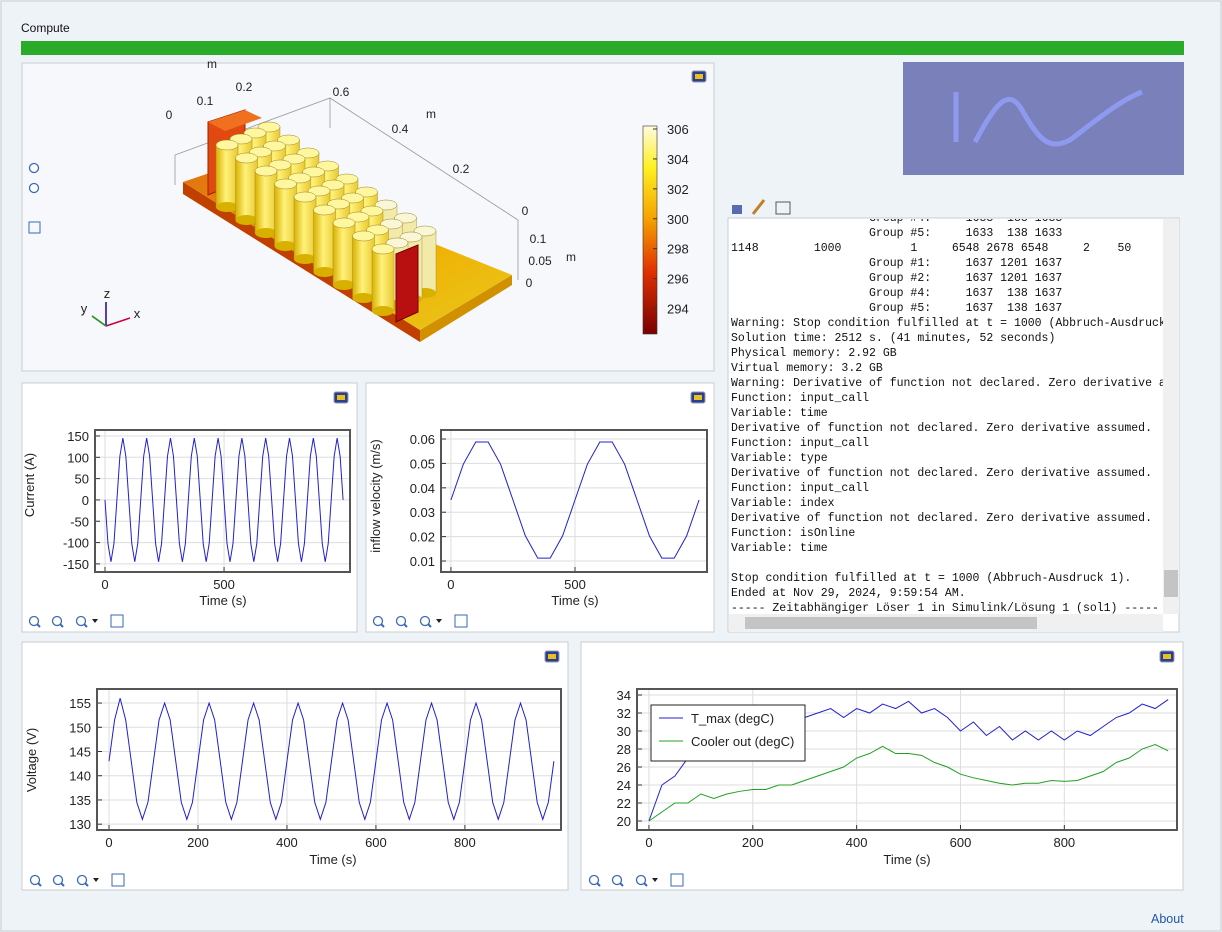 Image resolution: width=1222 pixels, height=932 pixels. I want to click on about-link: About, so click(1167, 919).